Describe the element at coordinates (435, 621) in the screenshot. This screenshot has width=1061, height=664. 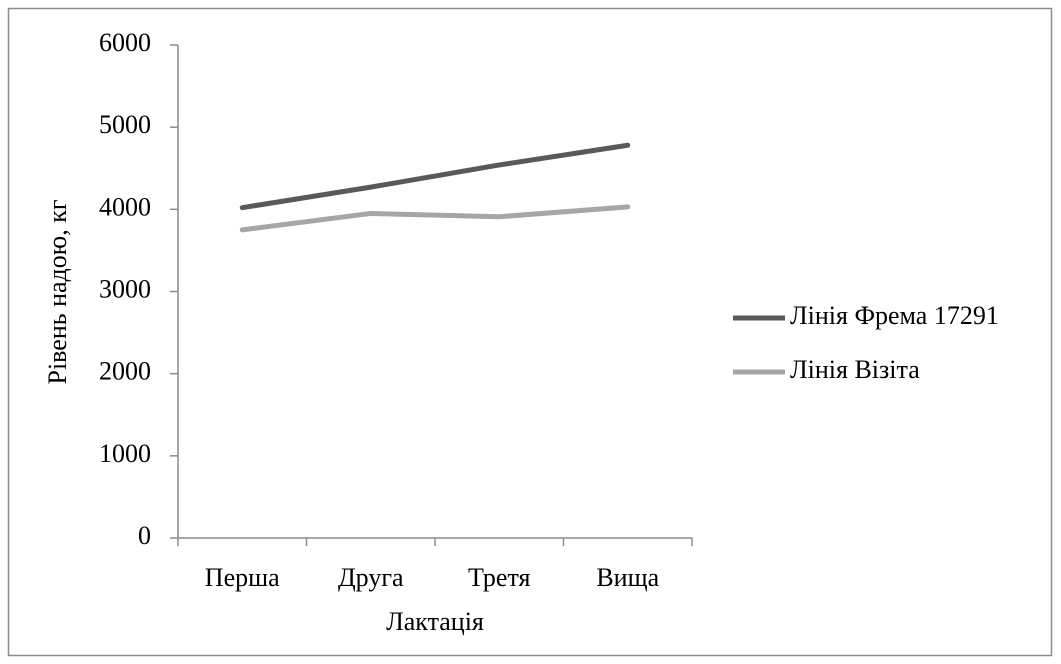
I see `x-axis-title: Лактація` at that location.